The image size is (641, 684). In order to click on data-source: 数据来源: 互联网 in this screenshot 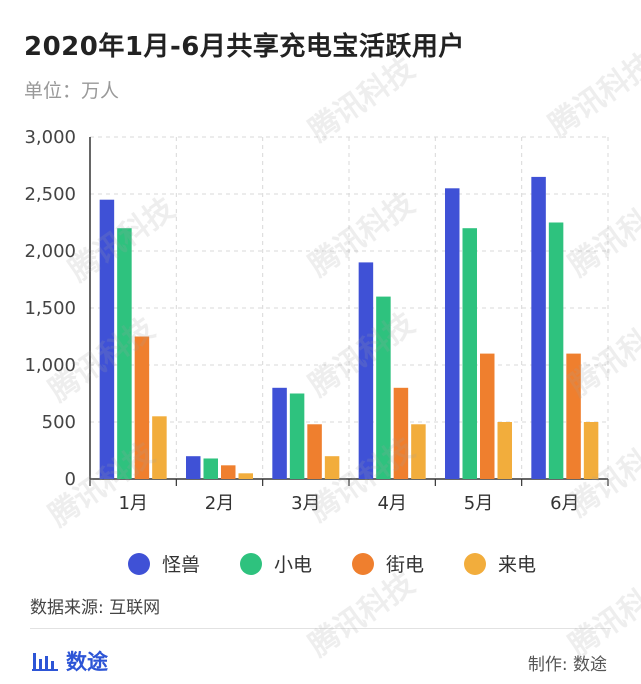, I will do `click(95, 608)`.